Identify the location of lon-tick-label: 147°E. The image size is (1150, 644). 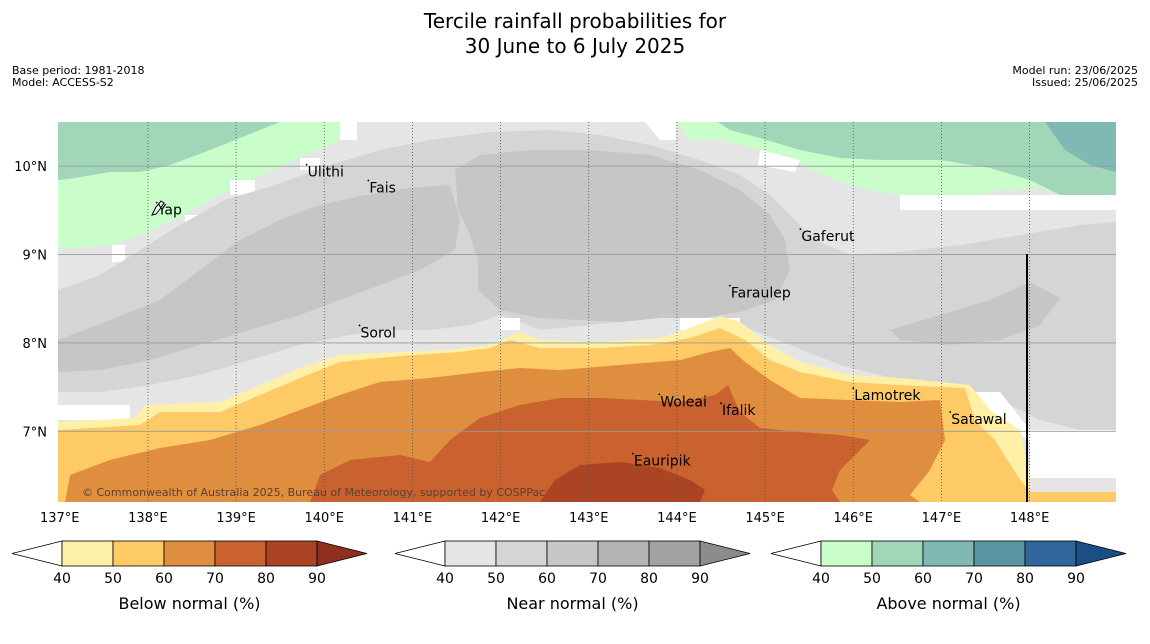
(942, 518).